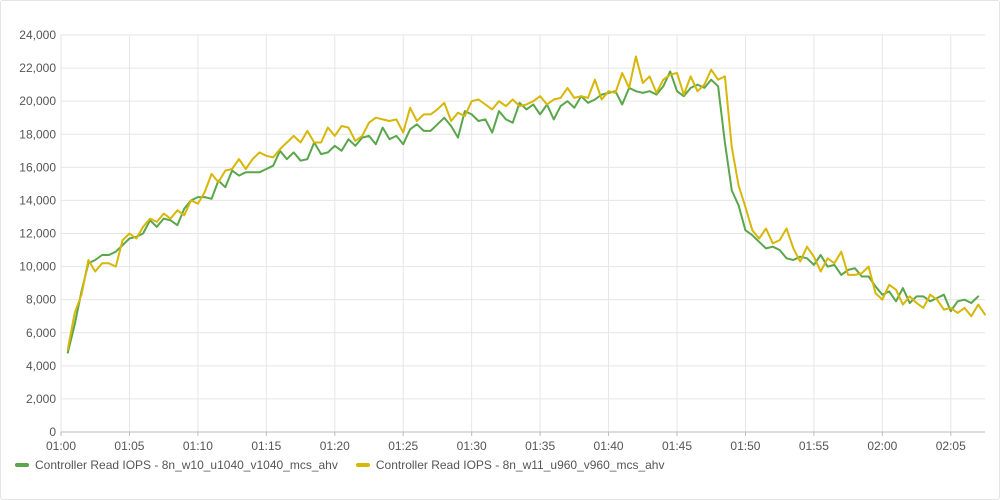 The image size is (1000, 500). I want to click on y-tick-label: 4,000, so click(41, 366).